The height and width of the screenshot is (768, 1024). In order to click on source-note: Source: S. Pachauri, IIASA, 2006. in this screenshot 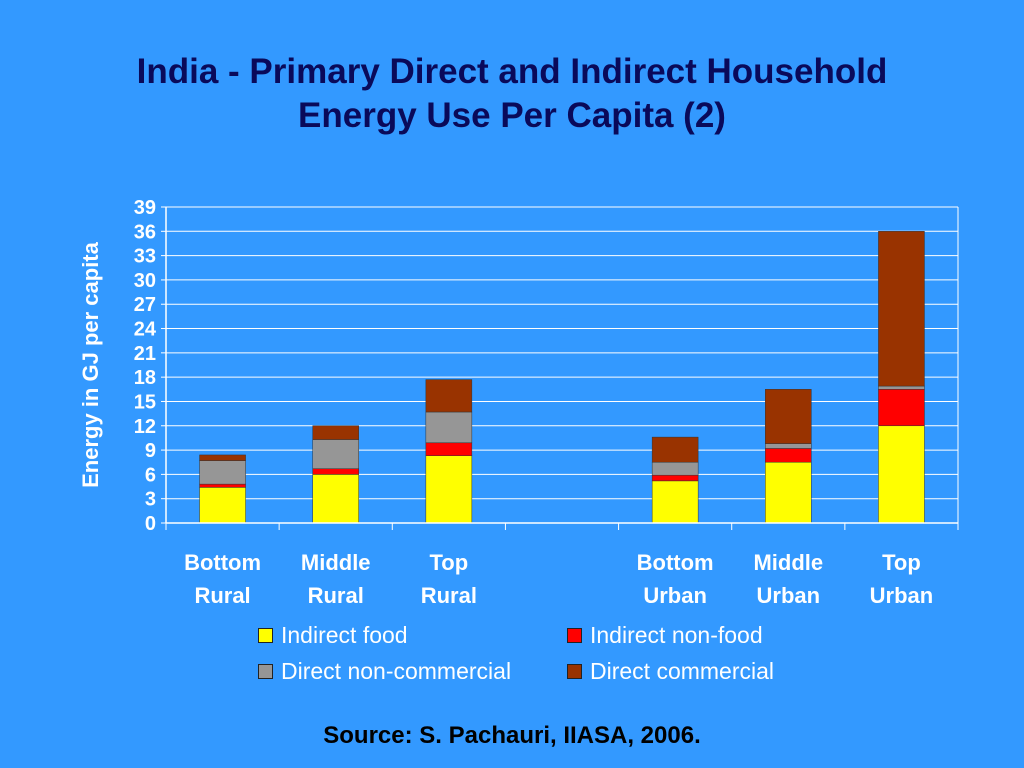, I will do `click(512, 735)`.